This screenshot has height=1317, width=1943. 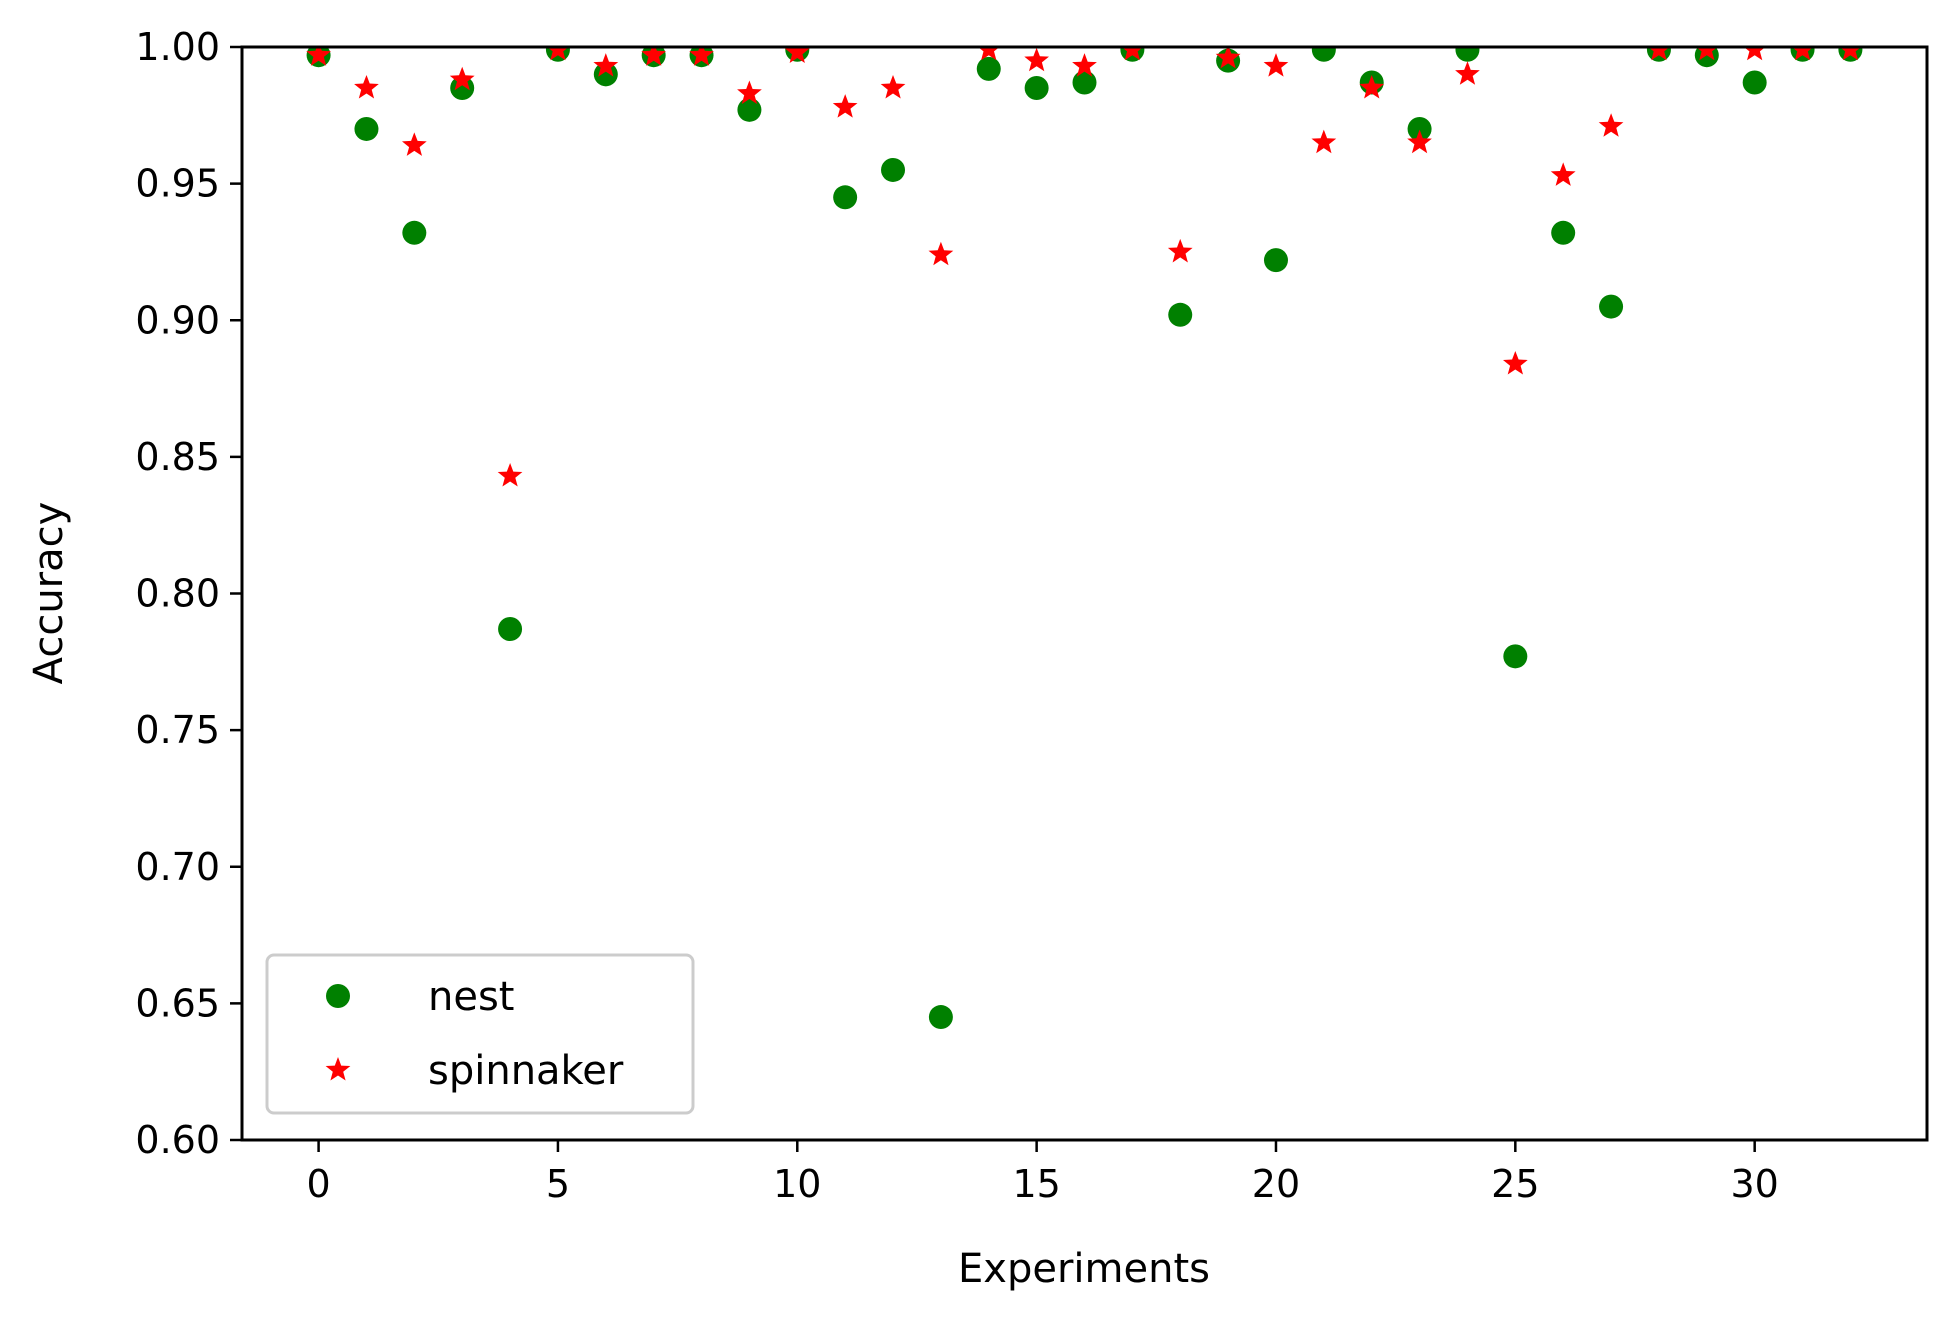 What do you see at coordinates (177, 867) in the screenshot?
I see `y-tick-label: 0.70` at bounding box center [177, 867].